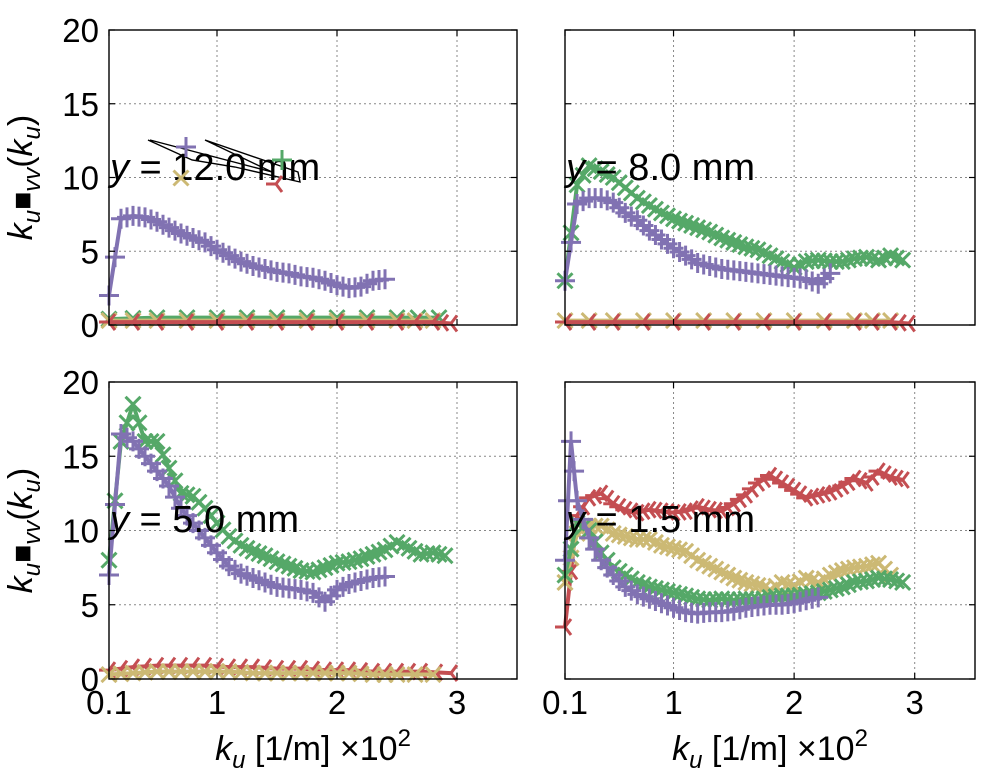 The image size is (984, 784). What do you see at coordinates (659, 520) in the screenshot?
I see `panel-annotation: y = 1.5 mm` at bounding box center [659, 520].